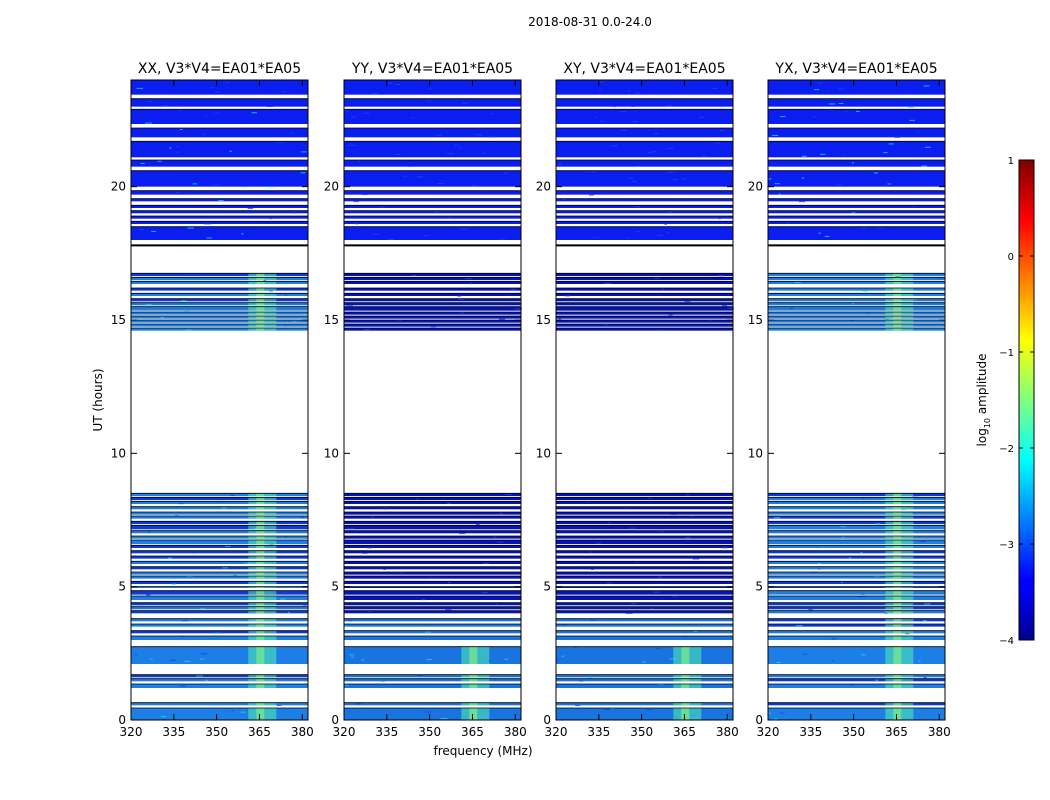 This screenshot has height=800, width=1050. Describe the element at coordinates (219, 69) in the screenshot. I see `panel-title: XX, V3*V4=EA01*EA05` at that location.